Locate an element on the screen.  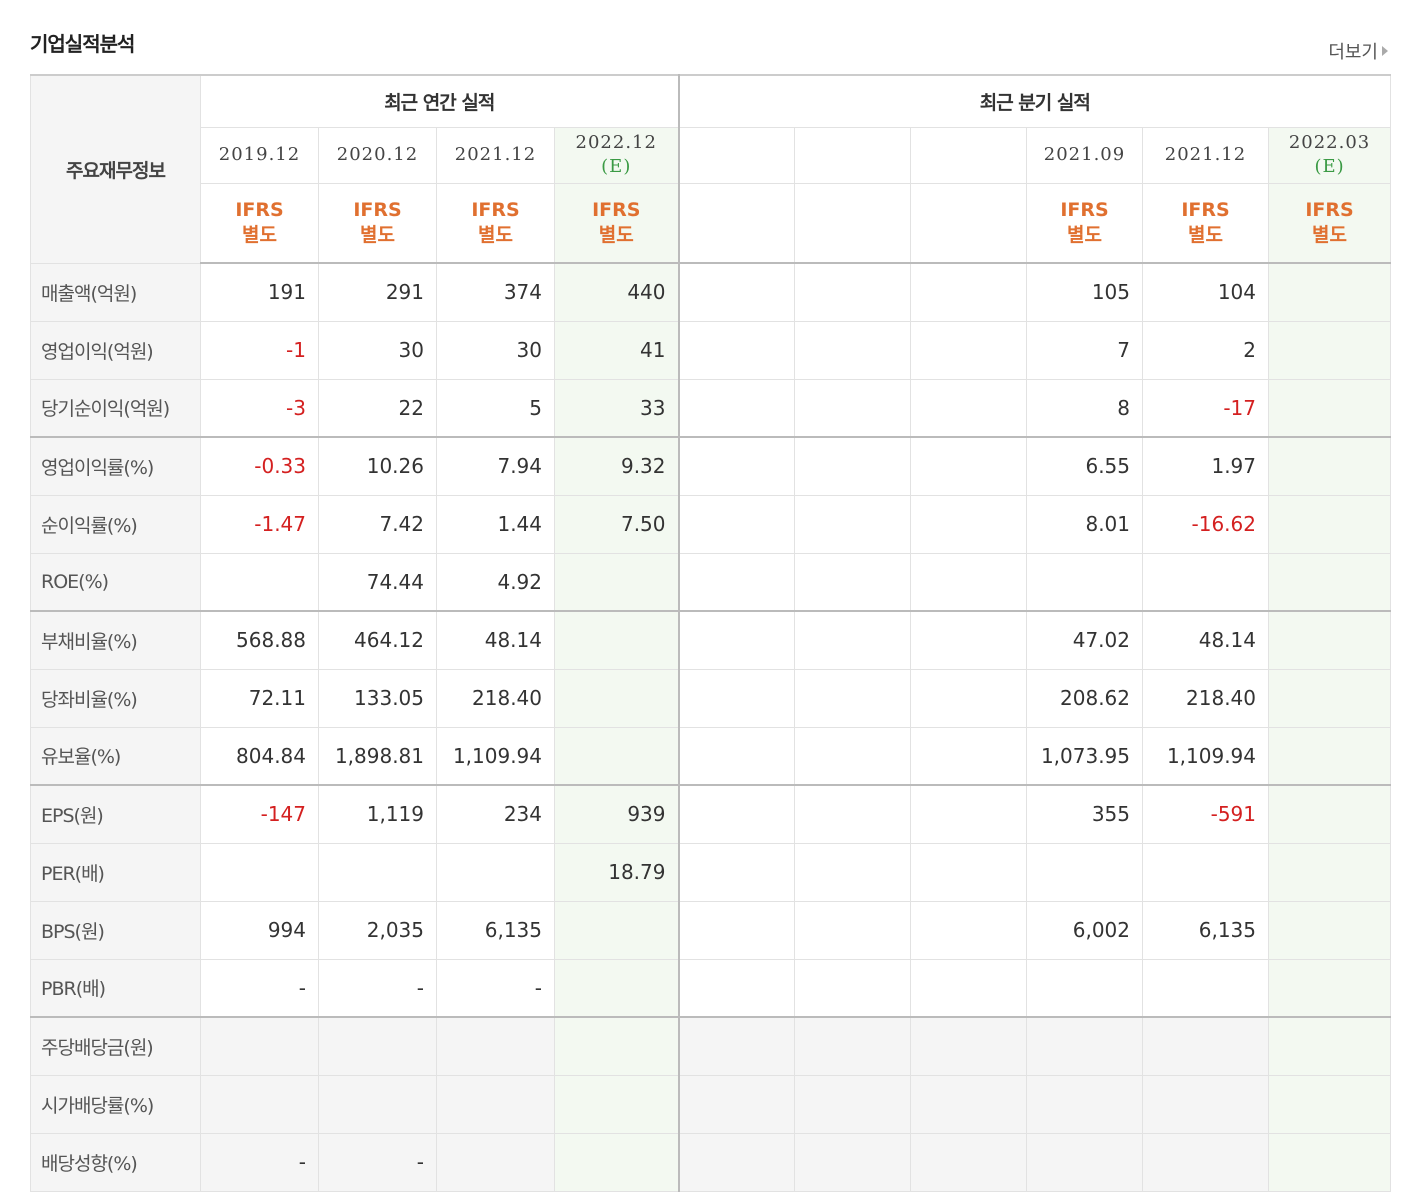
table-cell: 994 is located at coordinates (259, 930).